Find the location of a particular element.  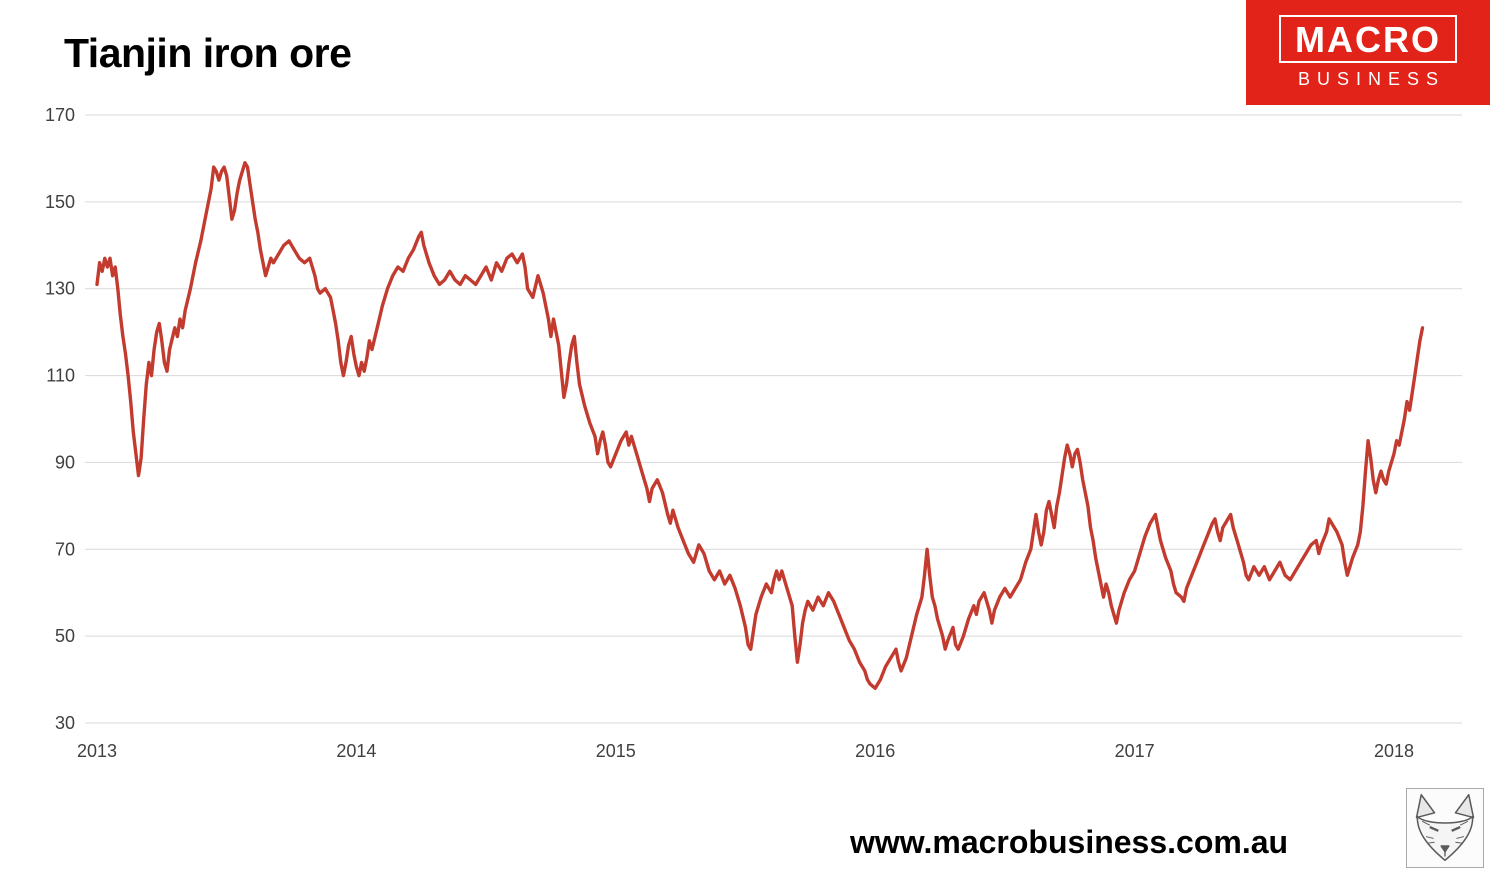

svg-text: 150 is located at coordinates (60, 202).